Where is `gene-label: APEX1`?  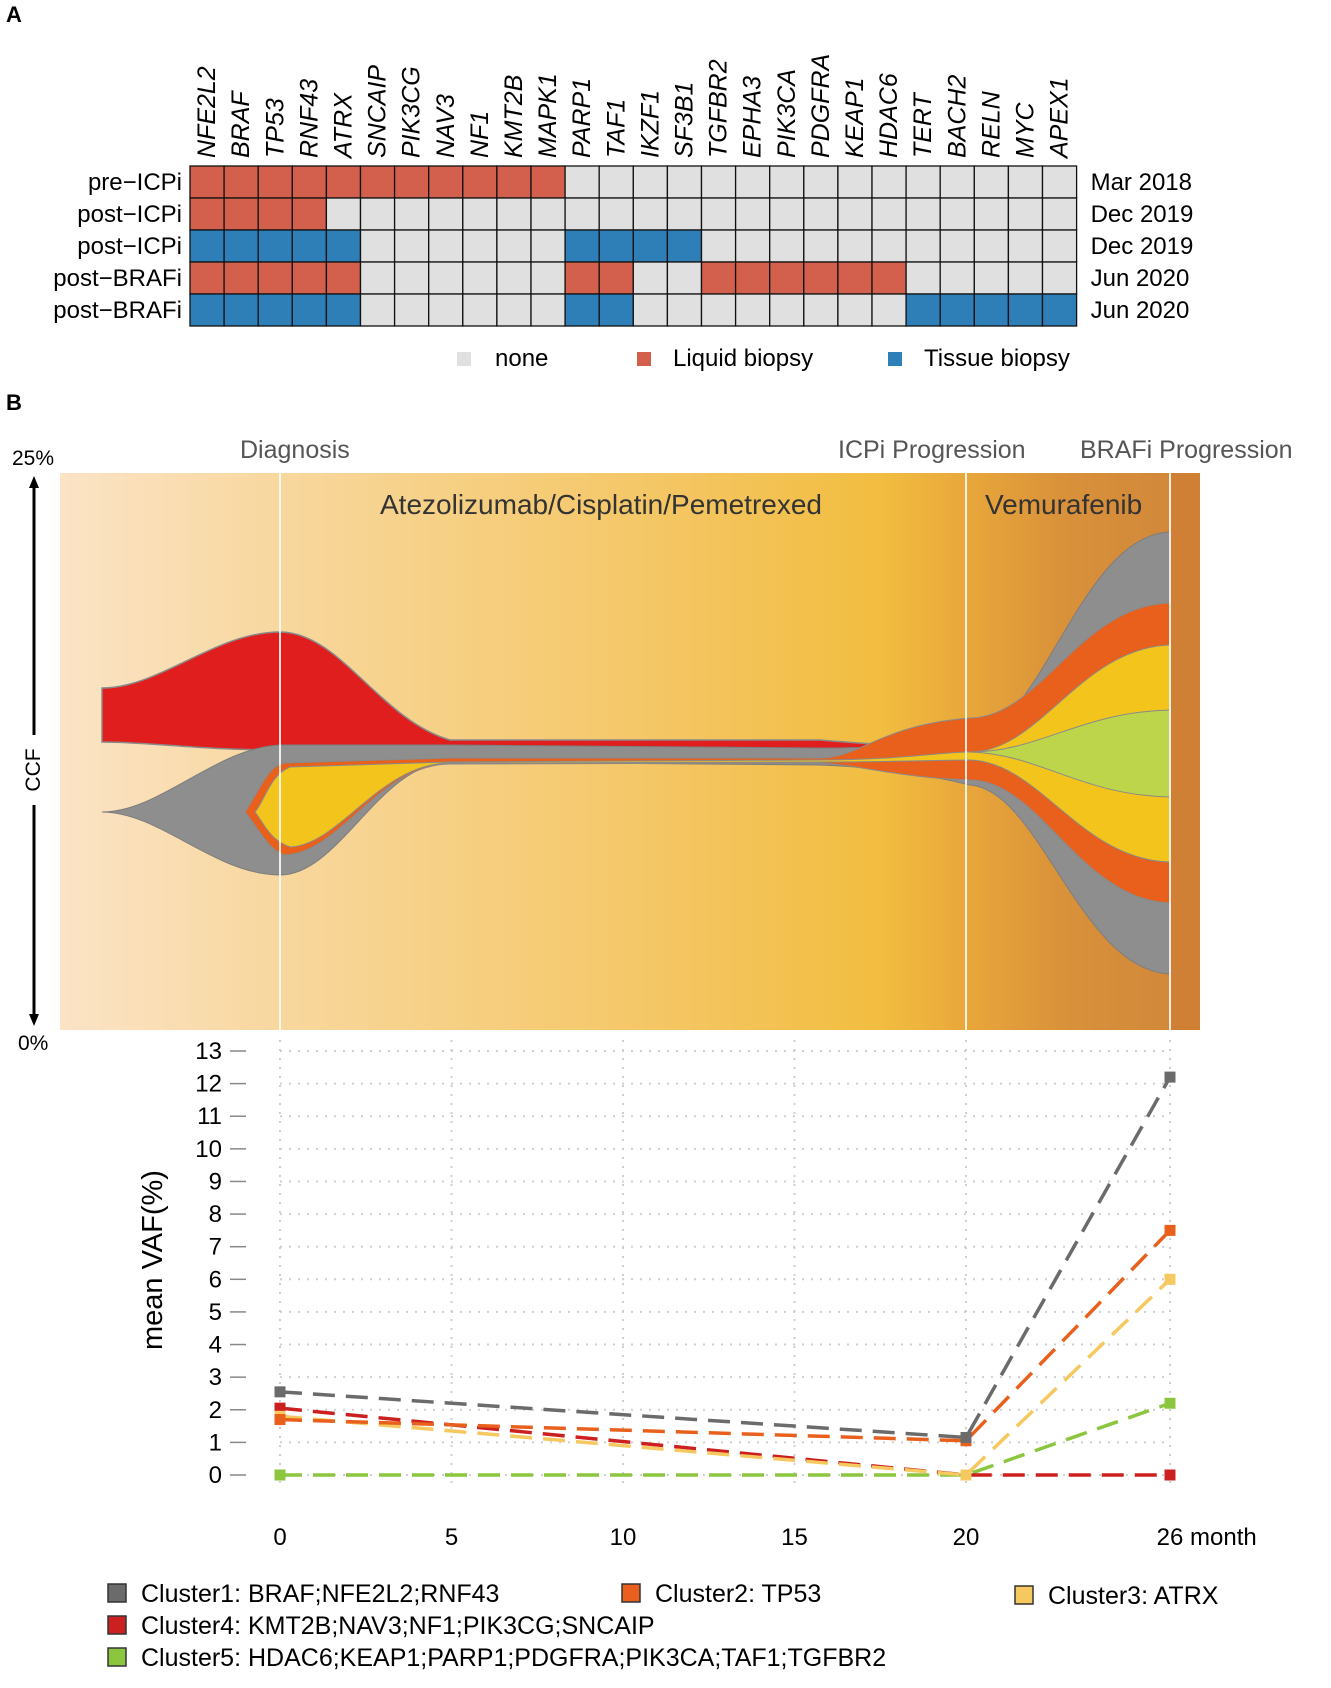 gene-label: APEX1 is located at coordinates (1060, 118).